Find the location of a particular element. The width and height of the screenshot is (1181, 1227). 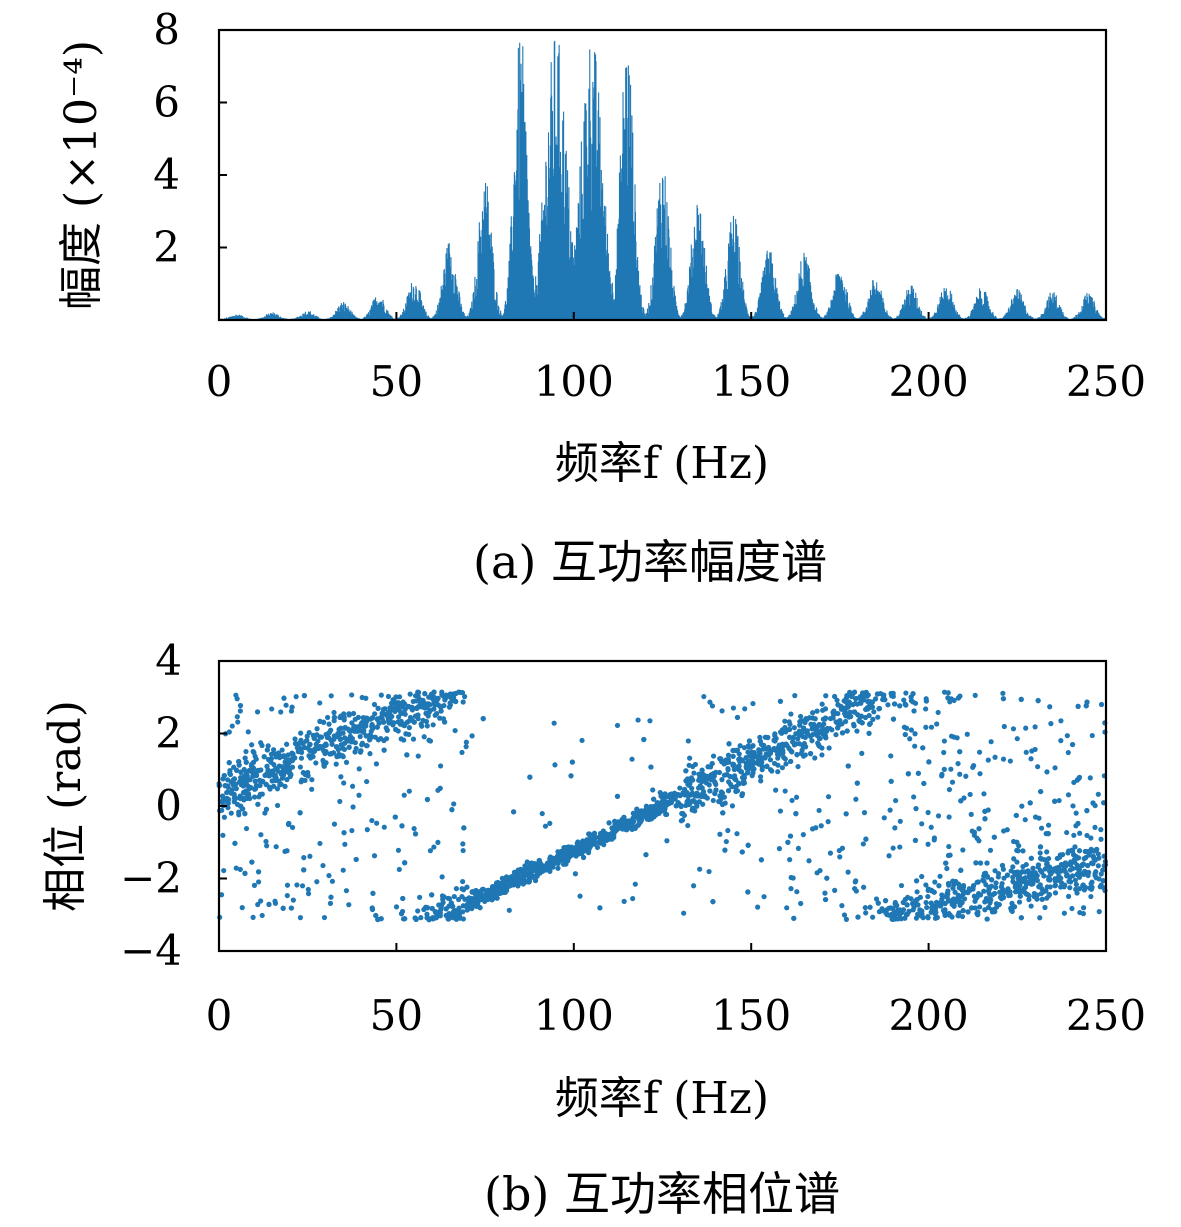

y-axis-label-b: 相位 (rad) is located at coordinates (65, 806).